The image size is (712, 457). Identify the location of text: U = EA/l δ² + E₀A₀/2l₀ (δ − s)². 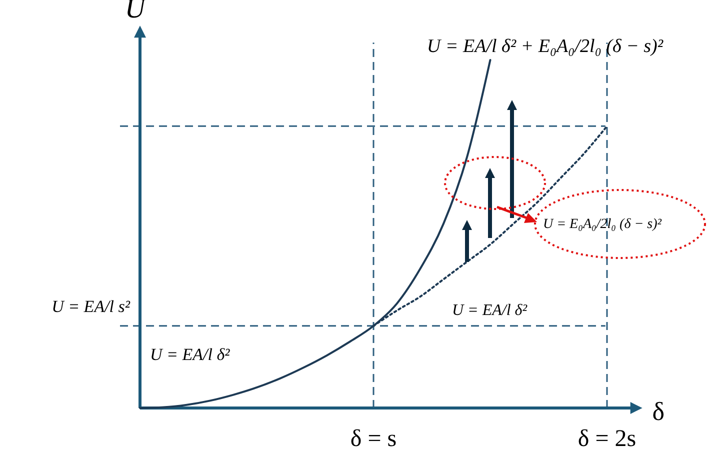
(545, 46).